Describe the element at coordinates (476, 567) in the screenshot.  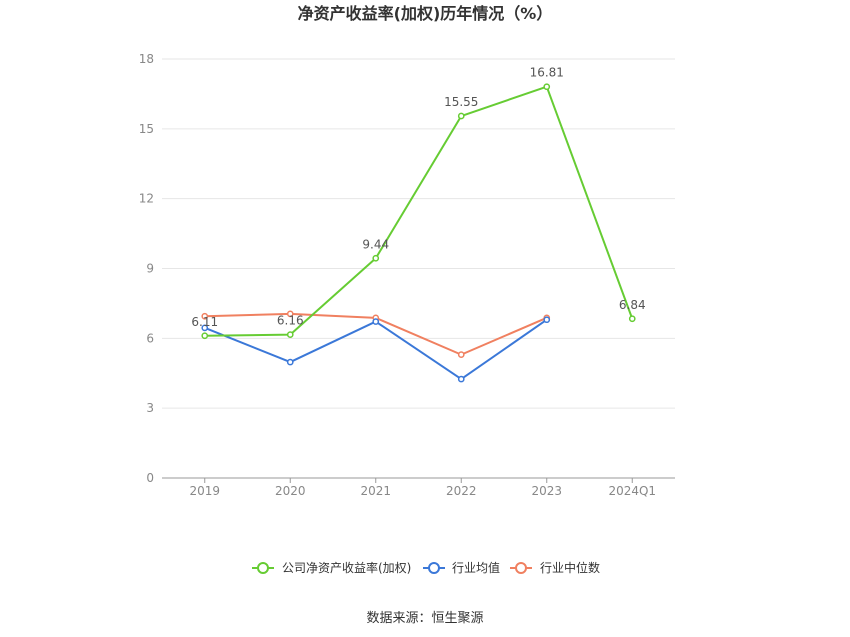
I see `legend-label-1: 行业均值` at that location.